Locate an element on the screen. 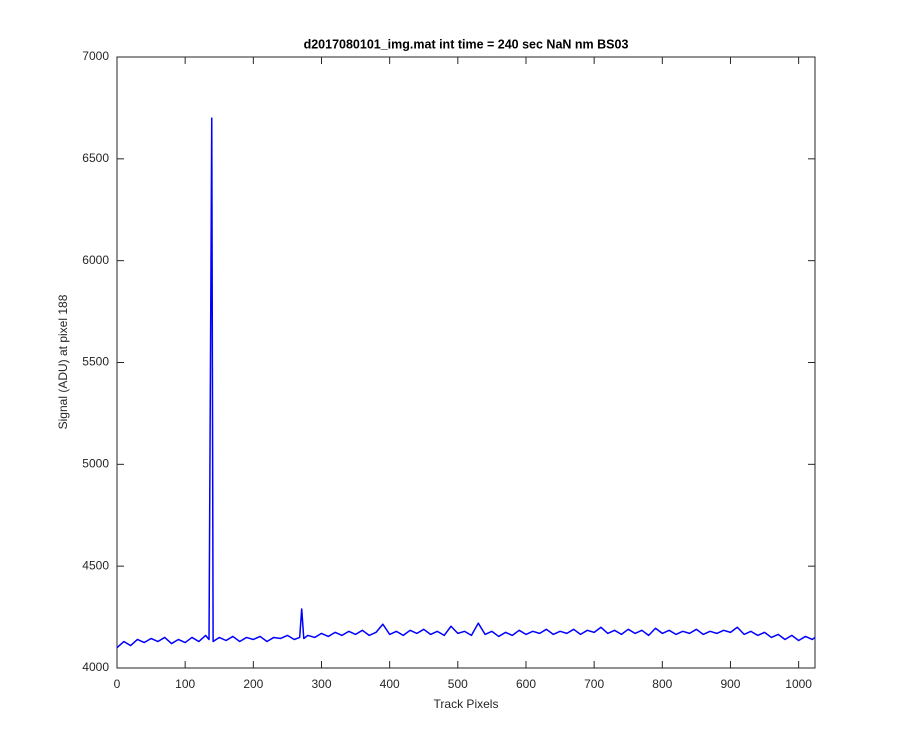 Image resolution: width=900 pixels, height=750 pixels. x-tick-label: 500 is located at coordinates (458, 684).